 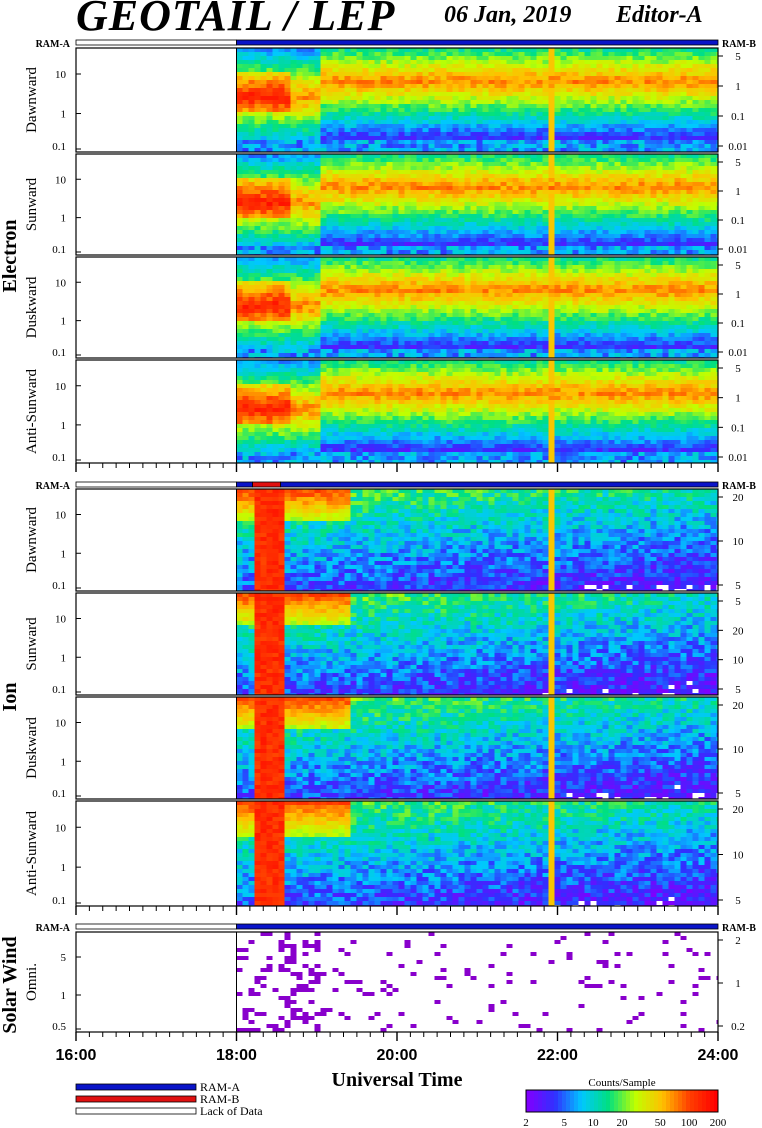 I want to click on plot-title: GEOTAIL / LEP, so click(x=236, y=20).